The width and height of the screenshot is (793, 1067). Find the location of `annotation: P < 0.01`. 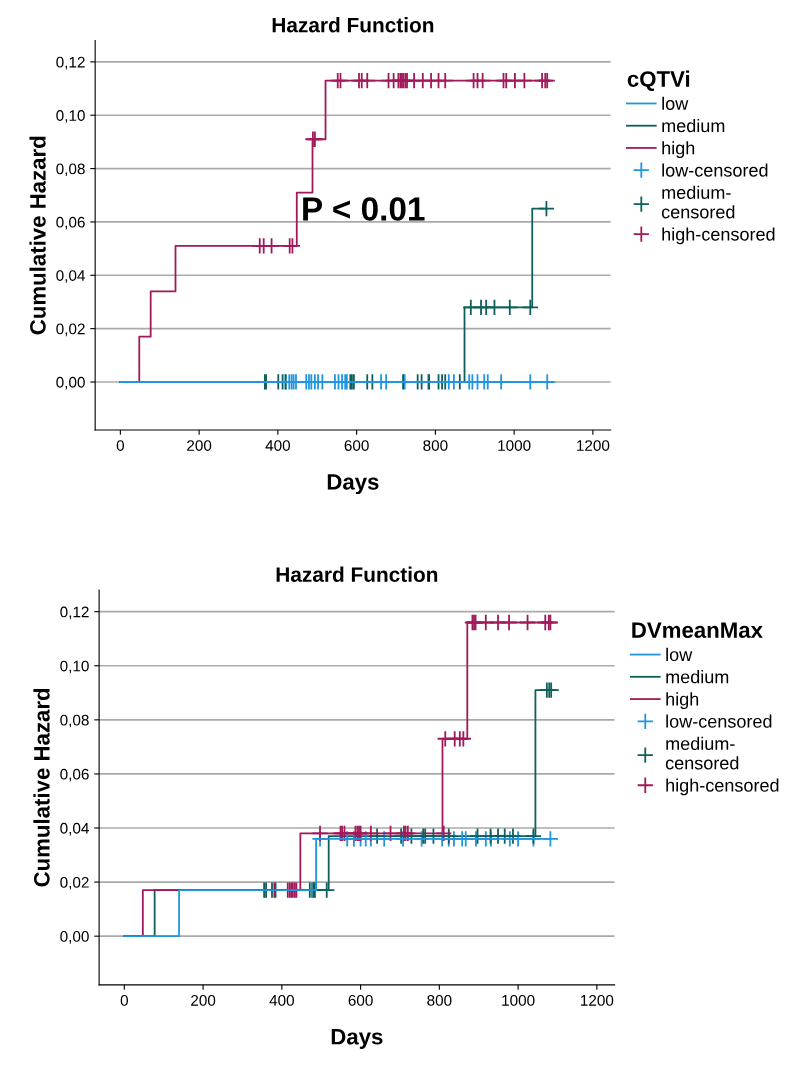

annotation: P < 0.01 is located at coordinates (364, 209).